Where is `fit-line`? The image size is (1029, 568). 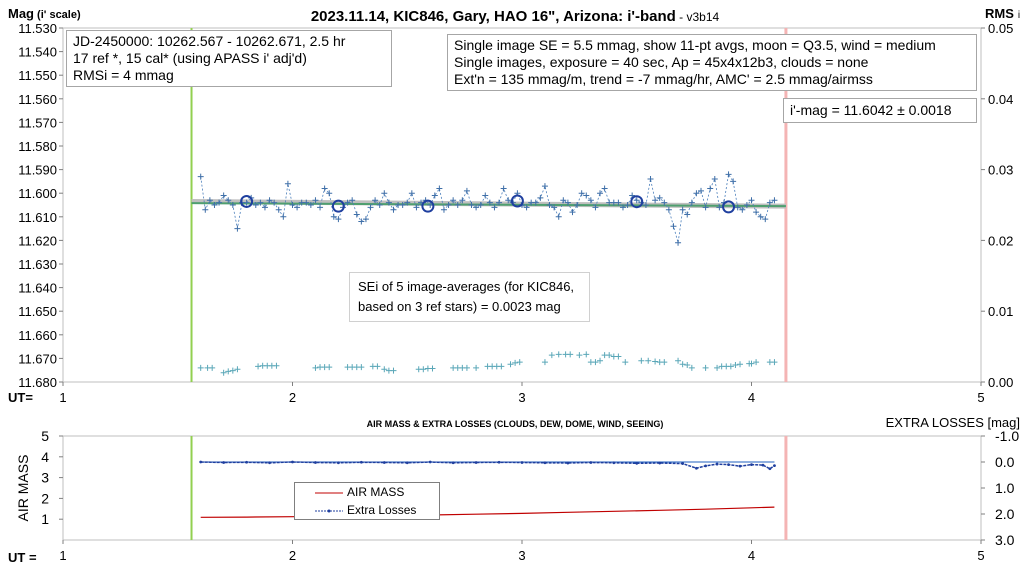 fit-line is located at coordinates (488, 205).